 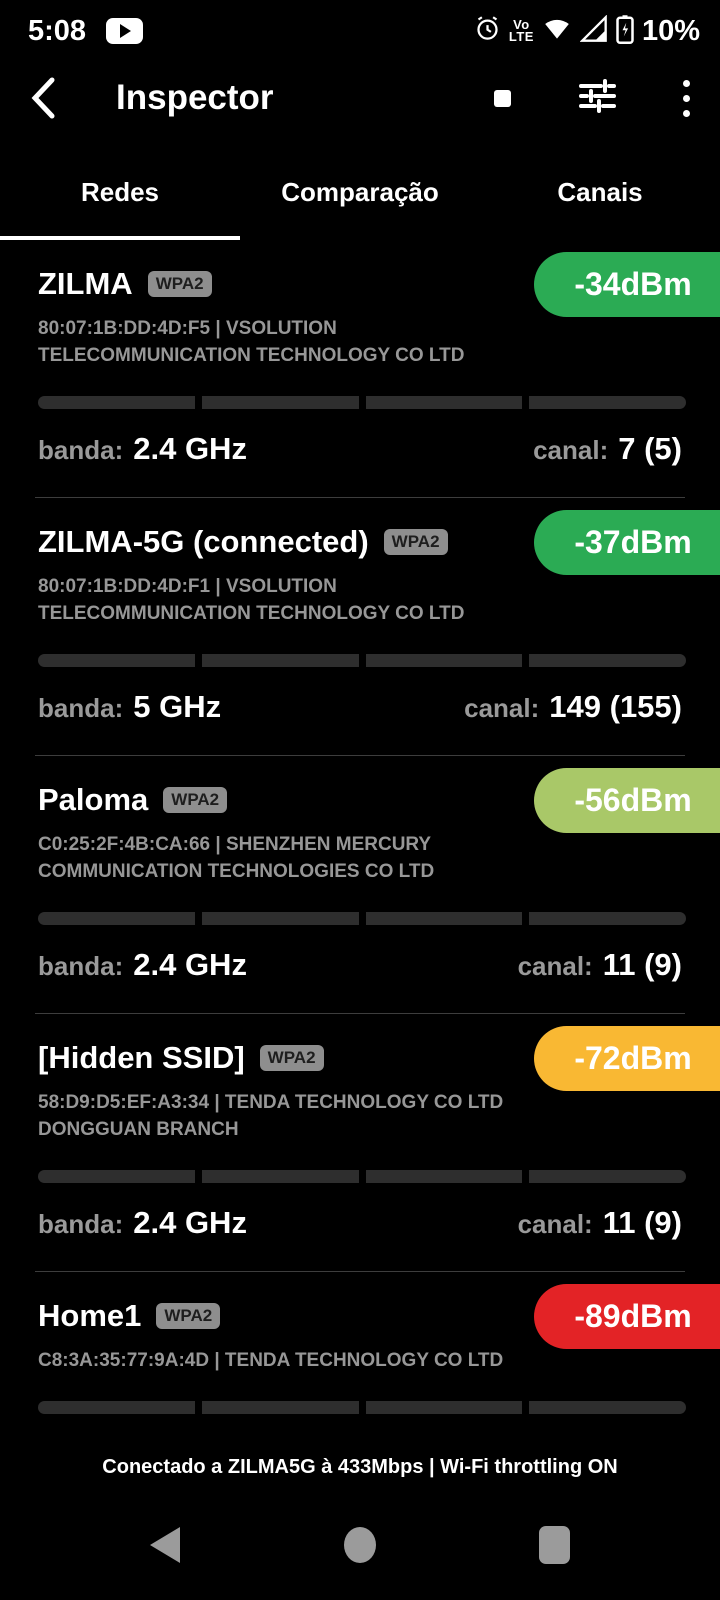 What do you see at coordinates (600, 191) in the screenshot?
I see `tab-canais: Canais` at bounding box center [600, 191].